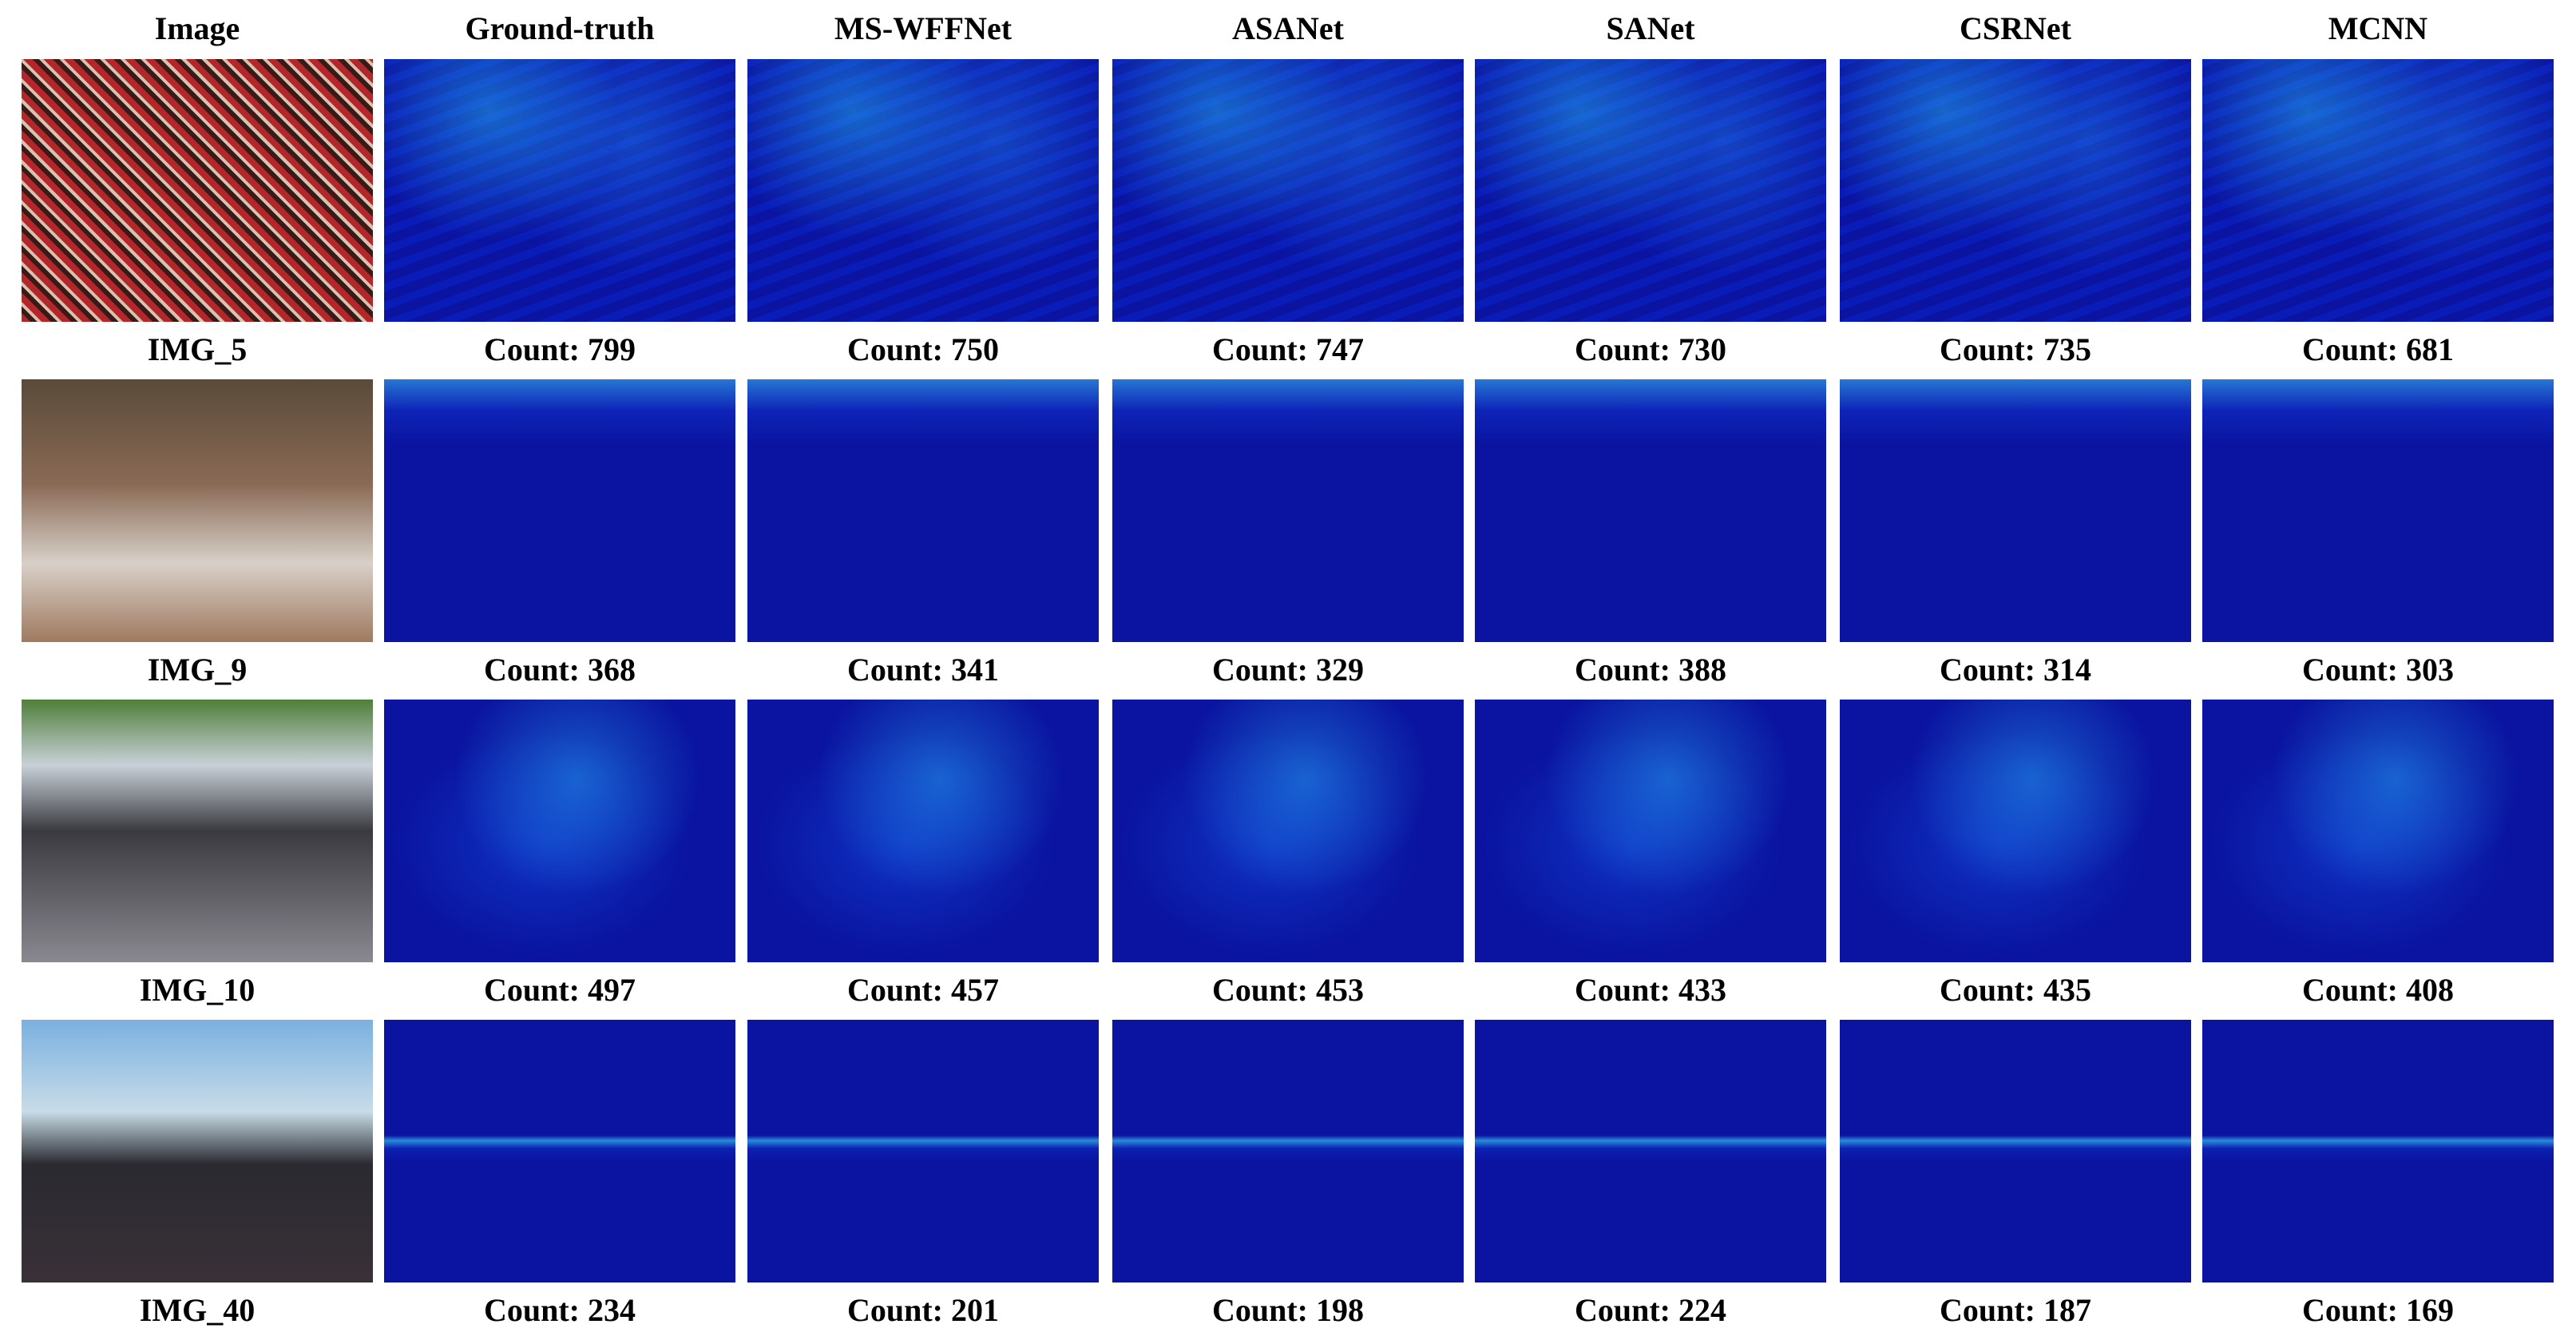 The image size is (2576, 1340). I want to click on count-label: Count: 169, so click(2378, 1310).